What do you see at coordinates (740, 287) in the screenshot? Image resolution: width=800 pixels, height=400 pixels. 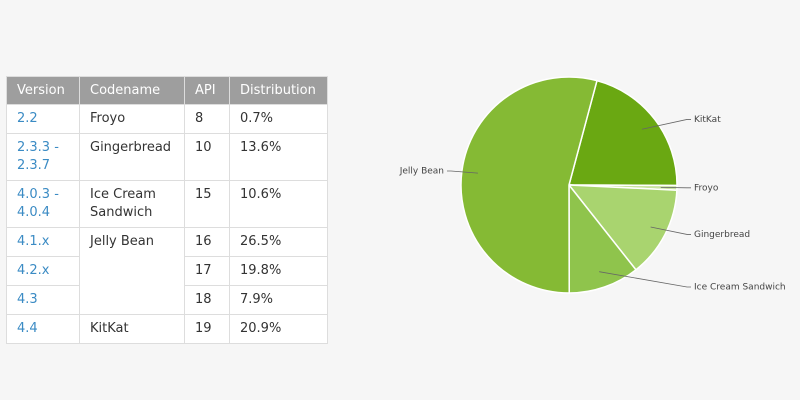 I see `slice-label: Ice Cream Sandwich` at bounding box center [740, 287].